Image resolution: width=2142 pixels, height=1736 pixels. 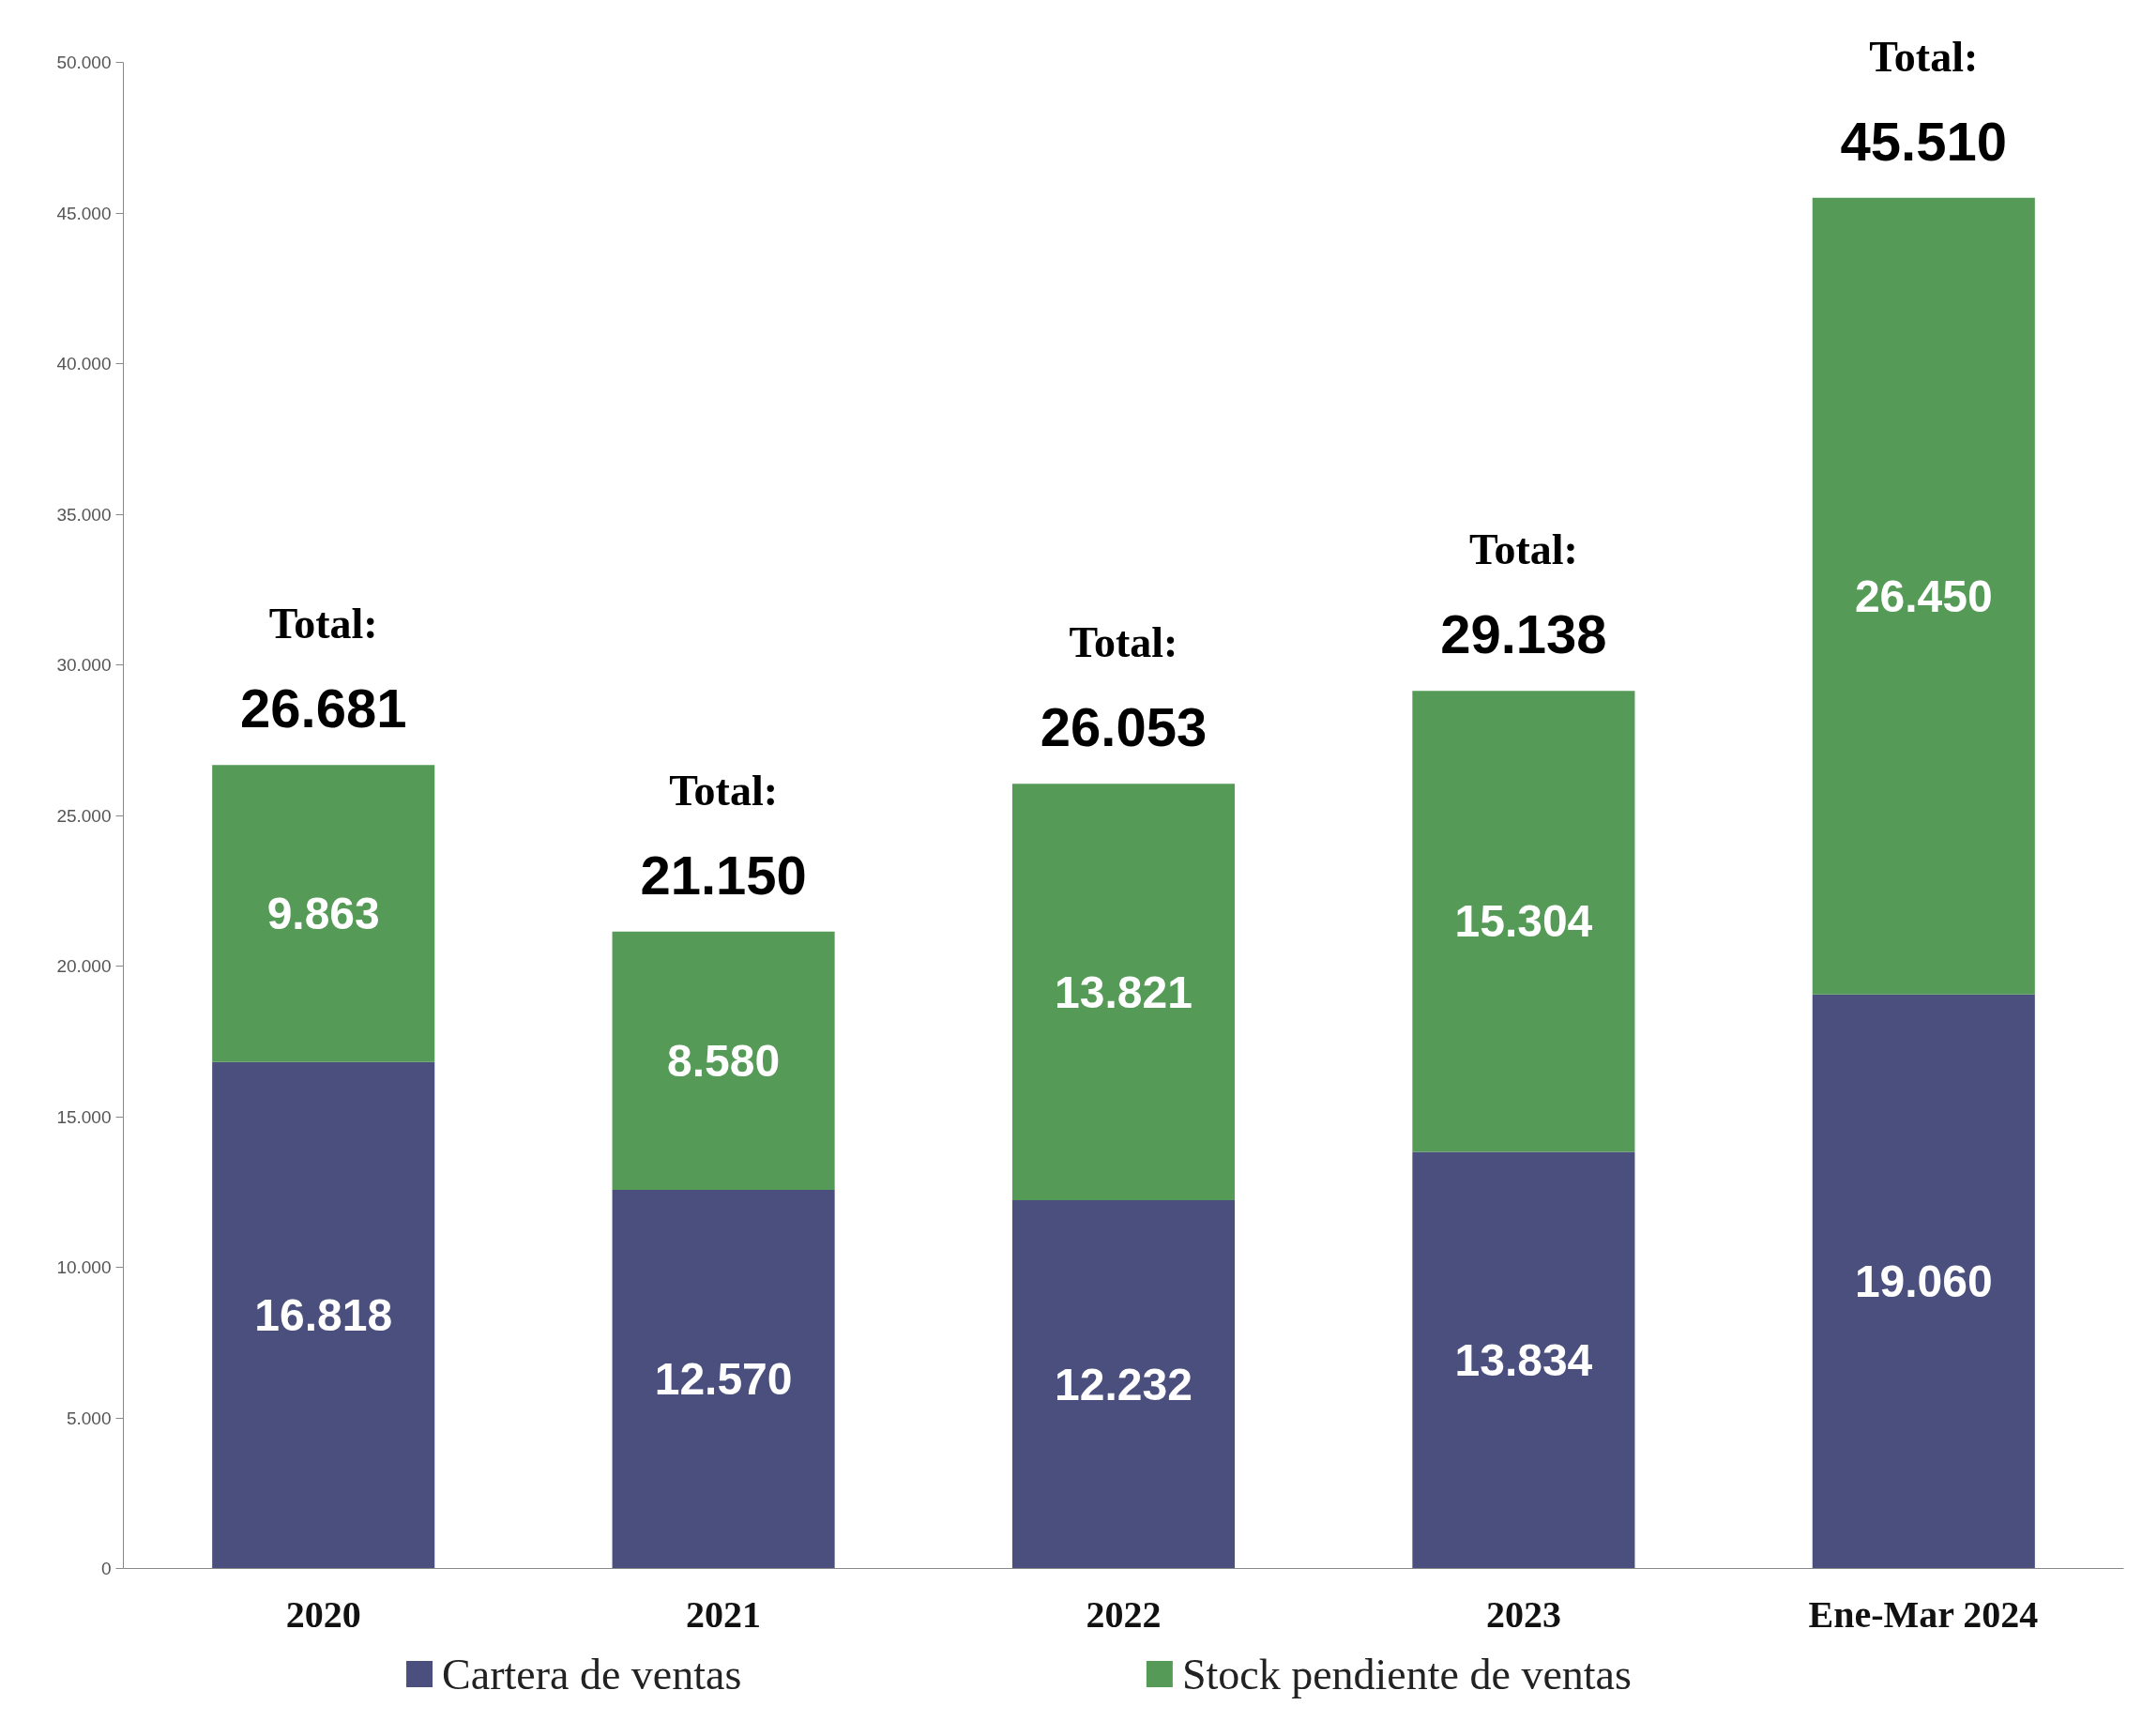 I want to click on total-label: Total: 21.150, so click(x=723, y=836).